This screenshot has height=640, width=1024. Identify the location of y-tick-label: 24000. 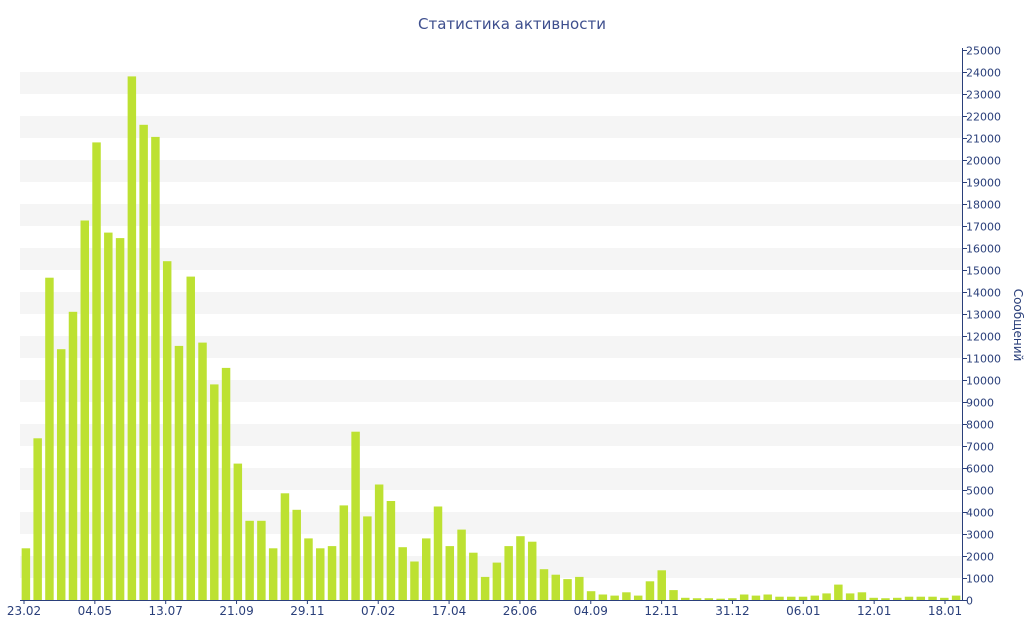
(983, 73).